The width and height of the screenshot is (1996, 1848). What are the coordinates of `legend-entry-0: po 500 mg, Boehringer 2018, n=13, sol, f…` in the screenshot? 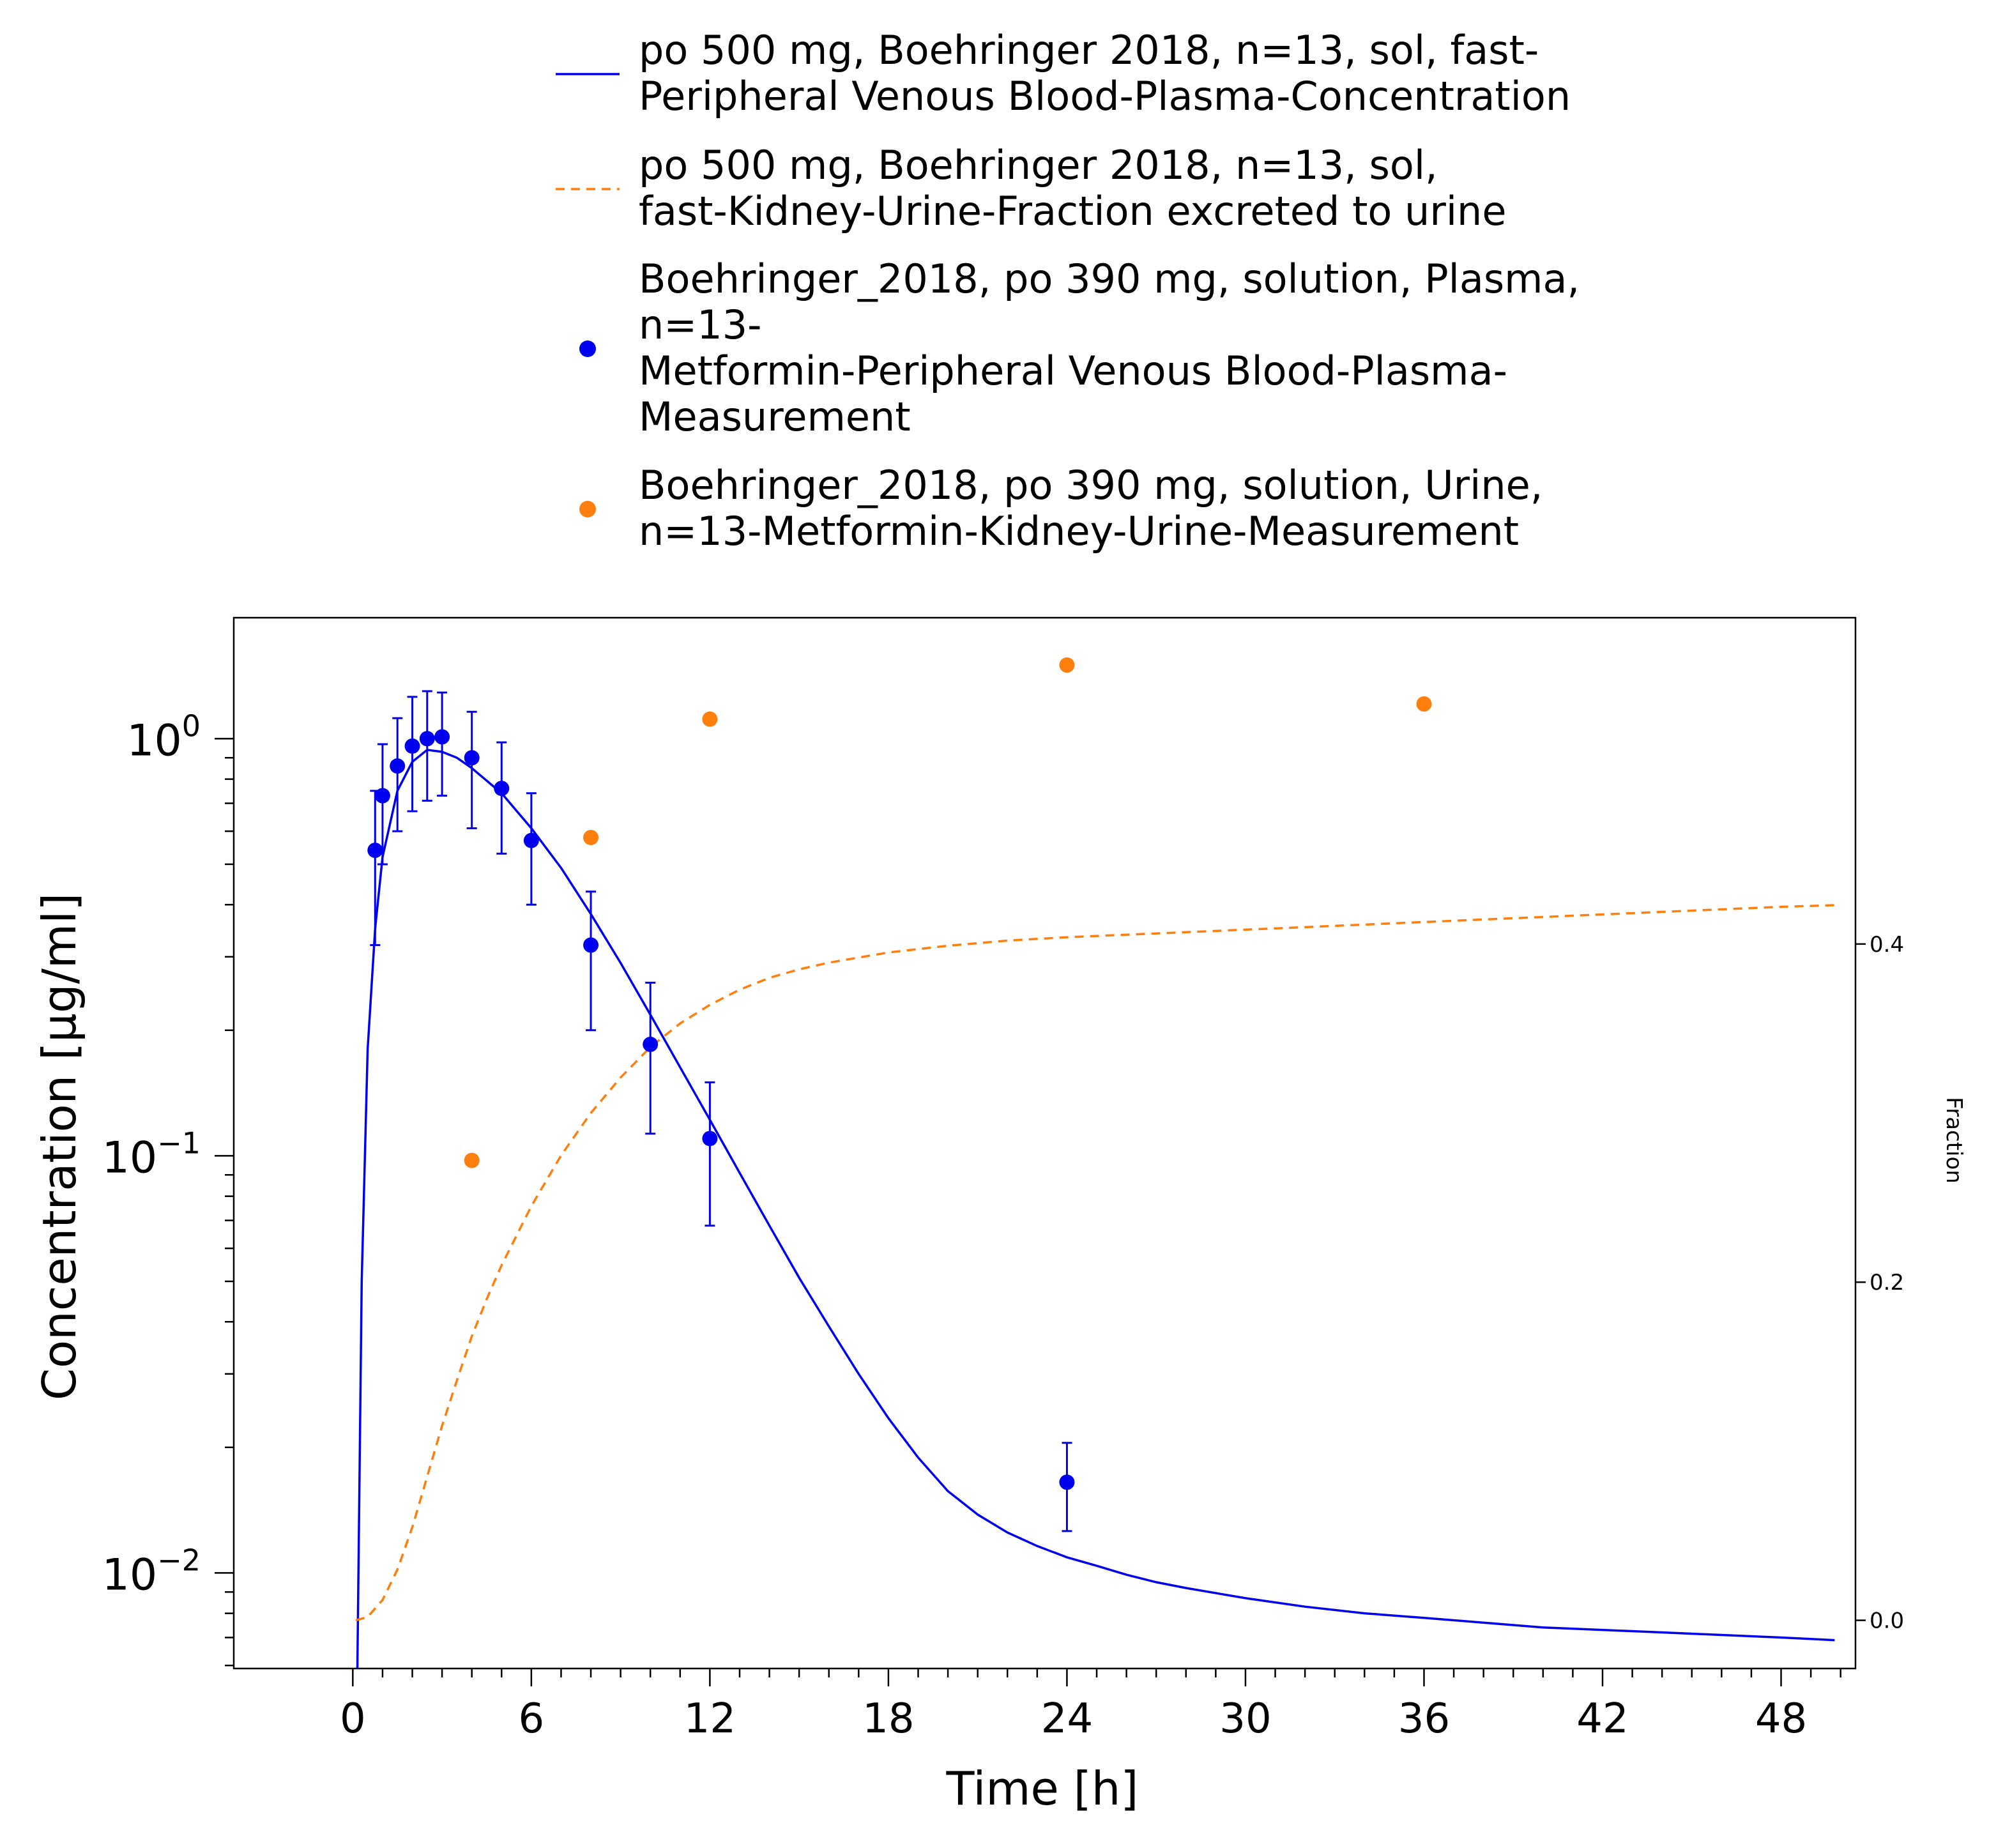 It's located at (1063, 73).